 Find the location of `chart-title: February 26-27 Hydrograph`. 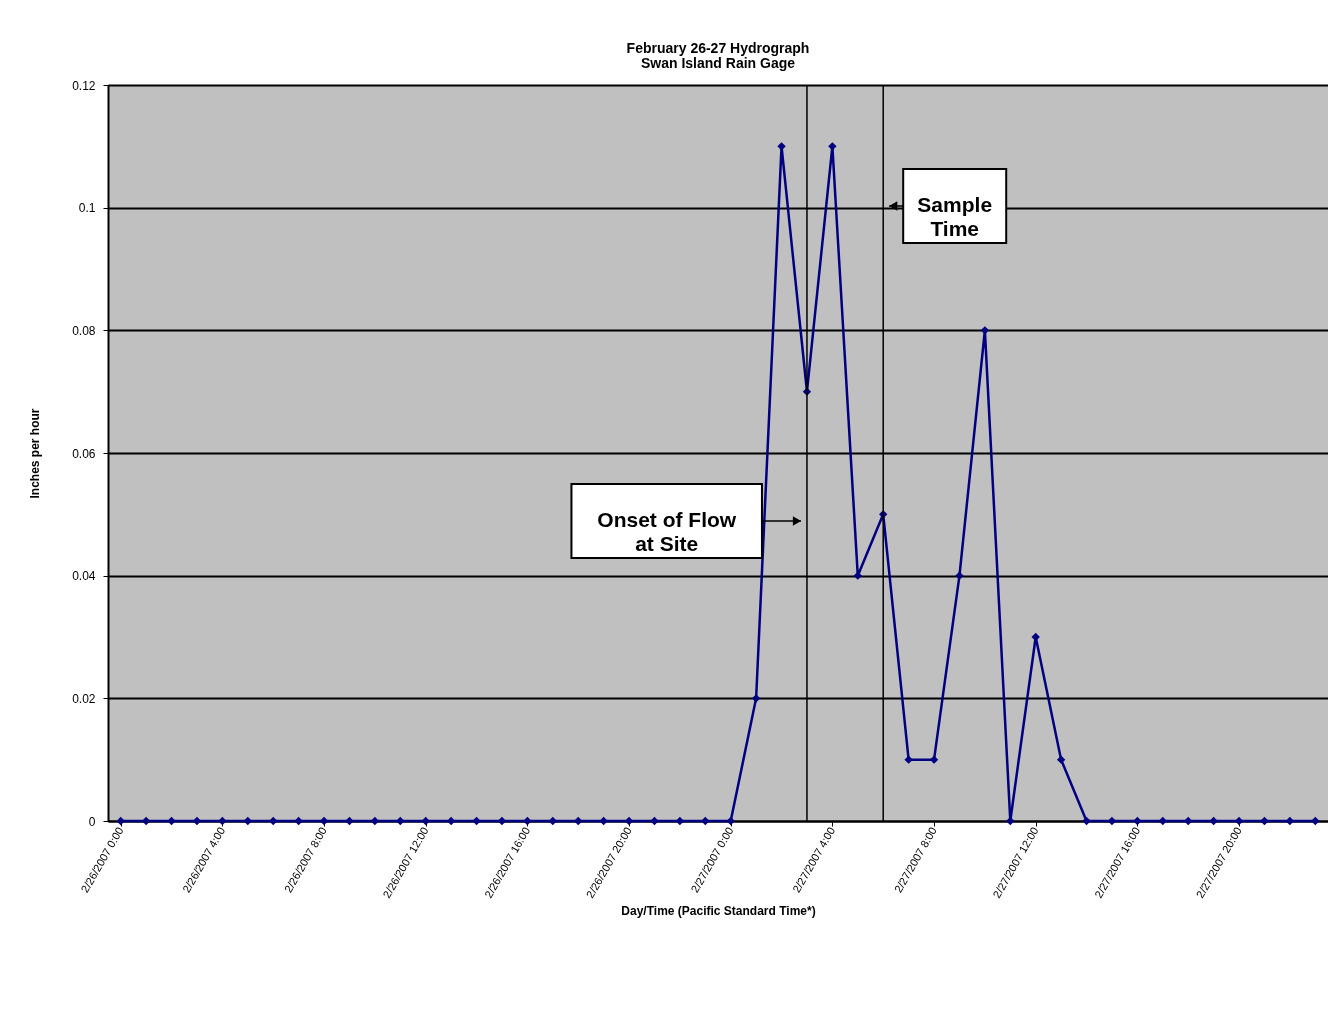

chart-title: February 26-27 Hydrograph is located at coordinates (718, 48).